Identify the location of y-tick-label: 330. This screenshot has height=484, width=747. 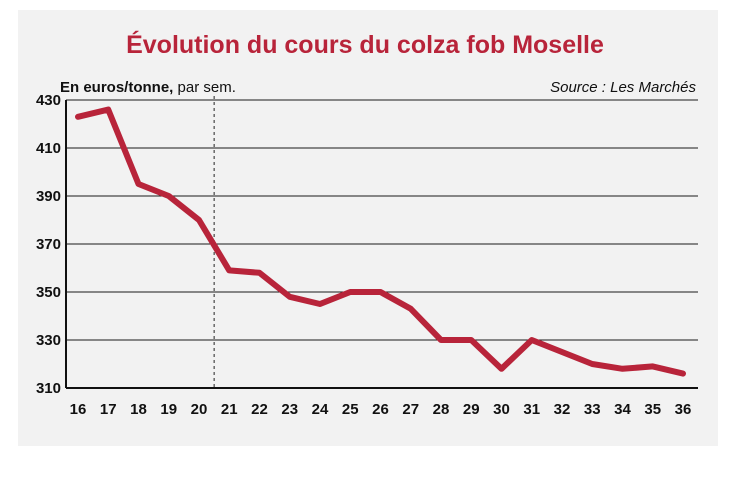
(48, 340).